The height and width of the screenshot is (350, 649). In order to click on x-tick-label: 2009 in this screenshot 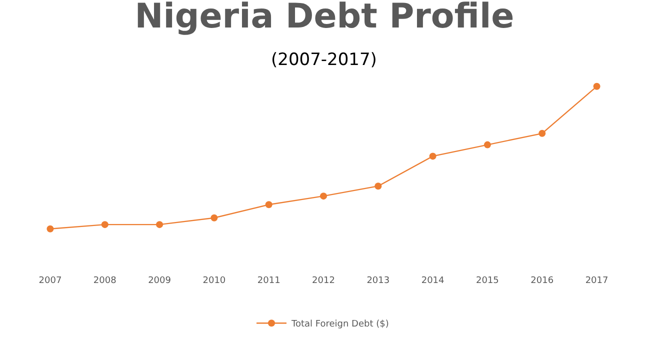, I will do `click(160, 281)`.